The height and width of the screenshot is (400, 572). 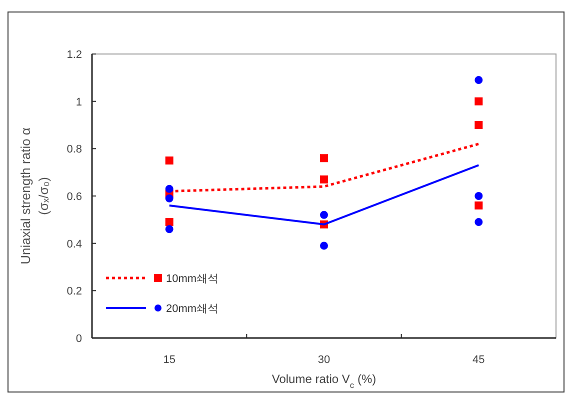 I want to click on y-tick-label: 1, so click(x=79, y=102).